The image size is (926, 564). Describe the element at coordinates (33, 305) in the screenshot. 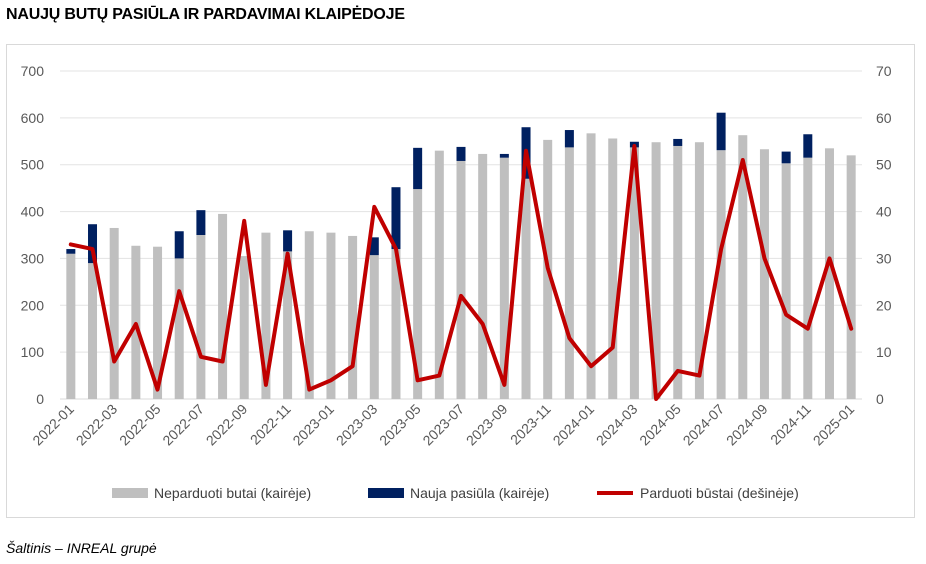

I see `y-left-tick-label: 200` at that location.